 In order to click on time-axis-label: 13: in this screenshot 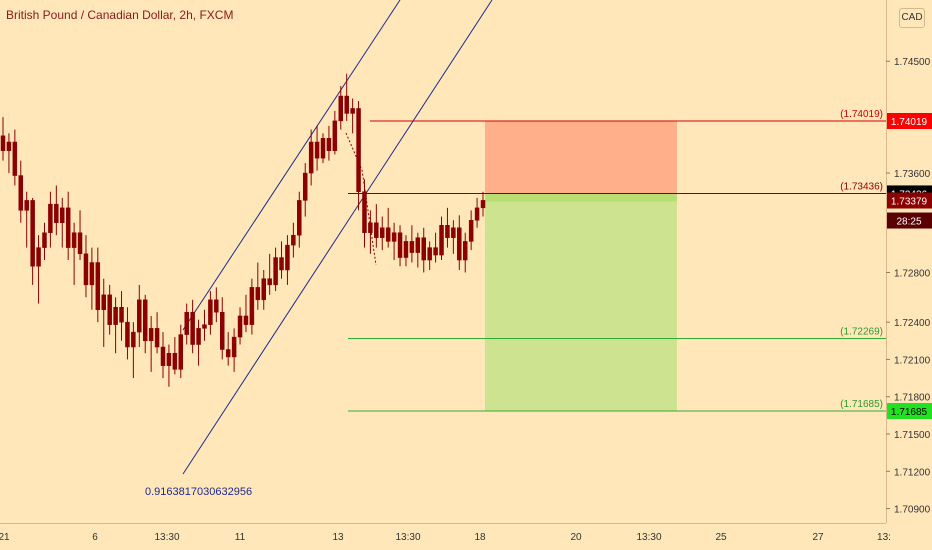, I will do `click(884, 537)`.